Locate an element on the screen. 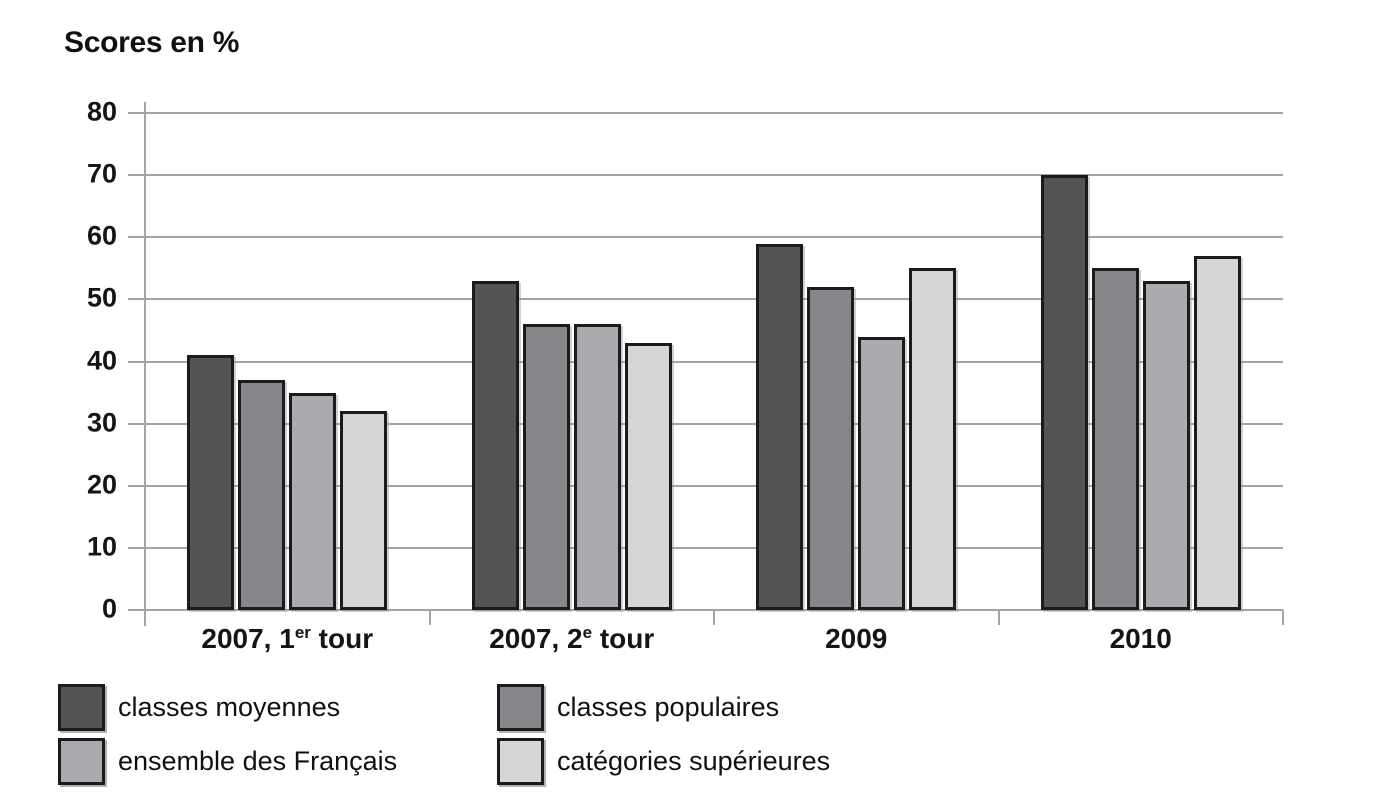  legend-label: classes moyennes is located at coordinates (229, 707).